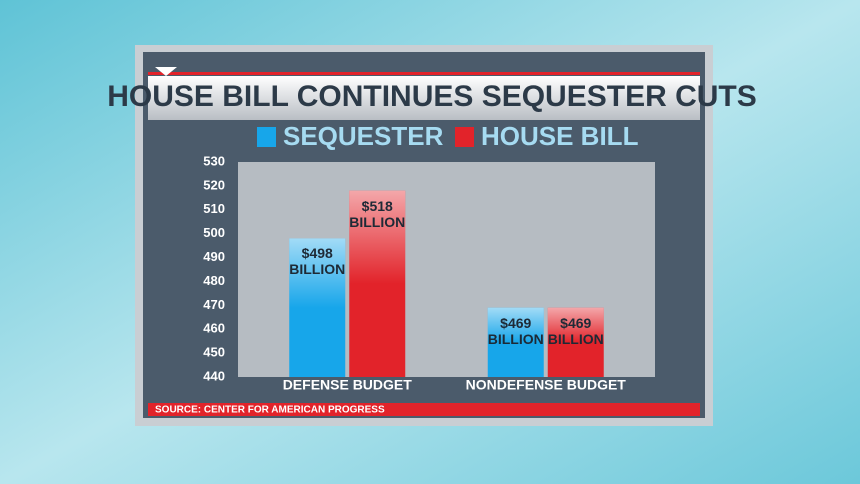  Describe the element at coordinates (214, 256) in the screenshot. I see `y-tick-label: 490` at that location.